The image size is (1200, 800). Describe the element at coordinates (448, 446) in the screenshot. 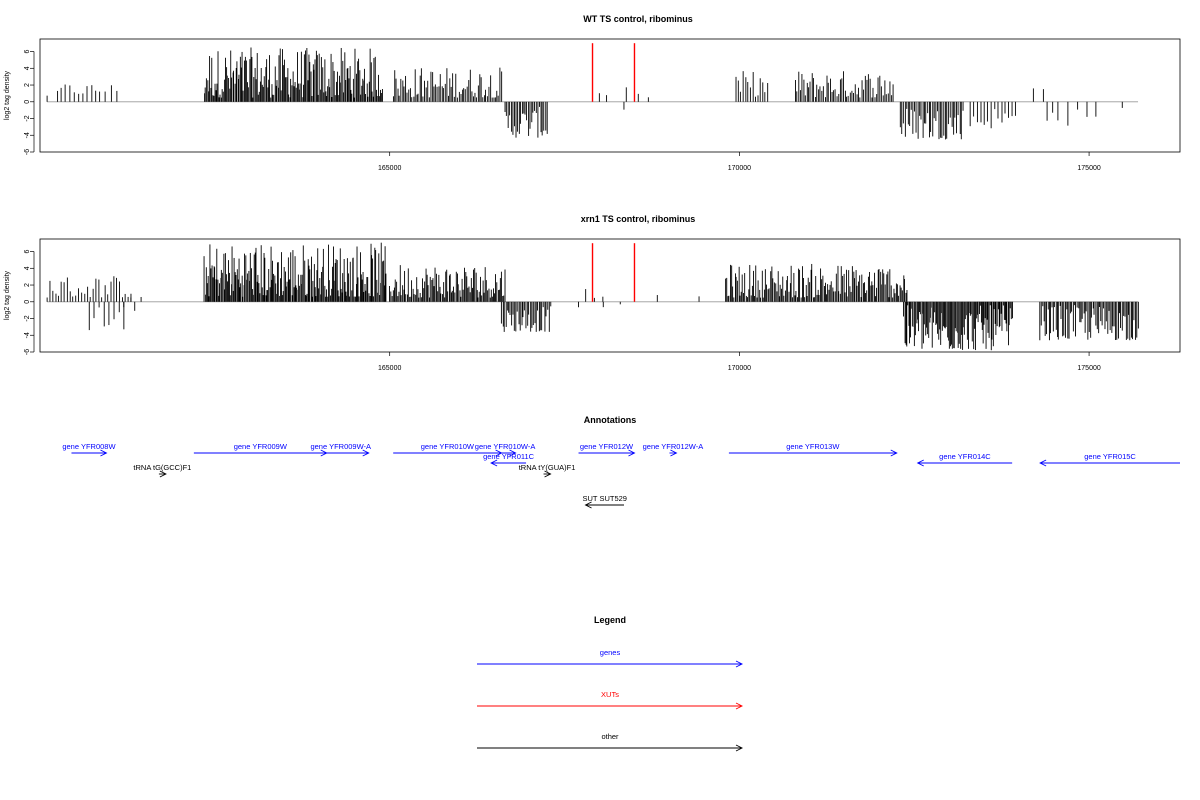

I see `feature-label: gene YFR010W` at that location.